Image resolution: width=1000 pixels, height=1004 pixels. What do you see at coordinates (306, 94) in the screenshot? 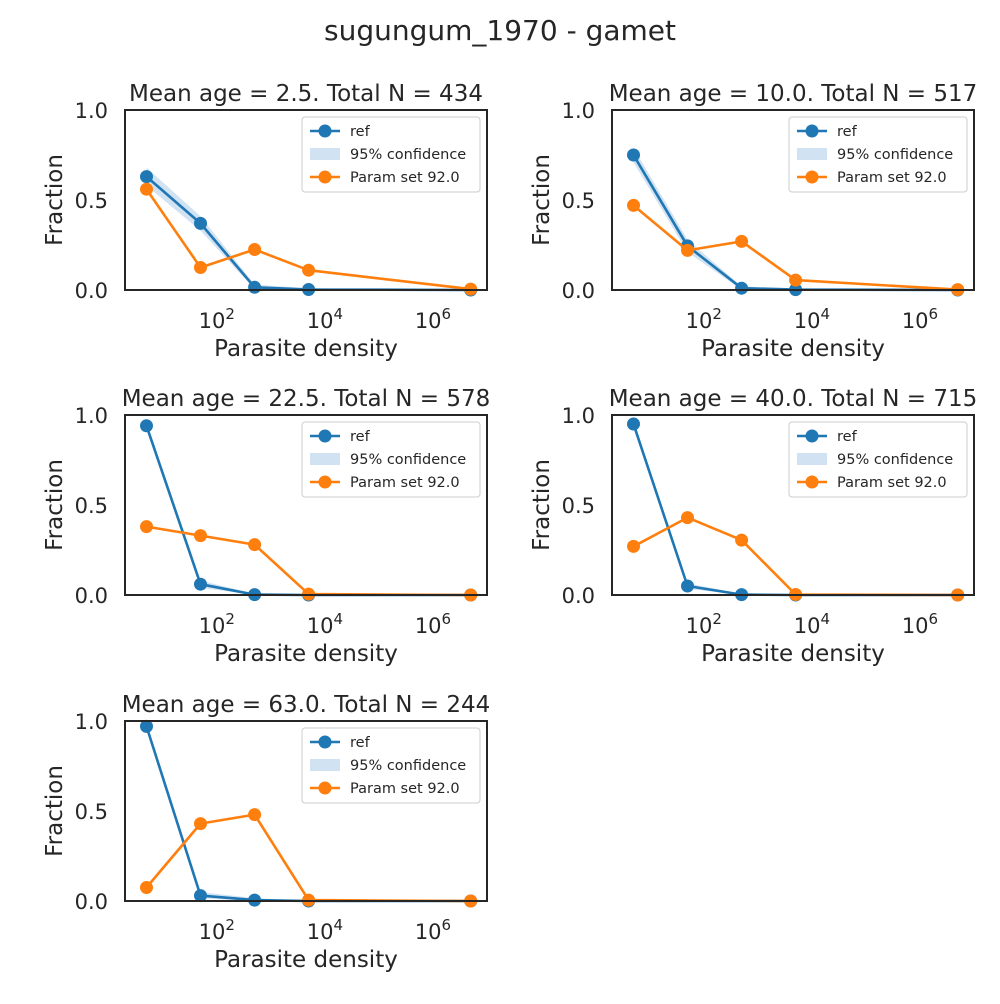
I see `subplot-title: Mean age = 2.5. Total N = 434` at bounding box center [306, 94].